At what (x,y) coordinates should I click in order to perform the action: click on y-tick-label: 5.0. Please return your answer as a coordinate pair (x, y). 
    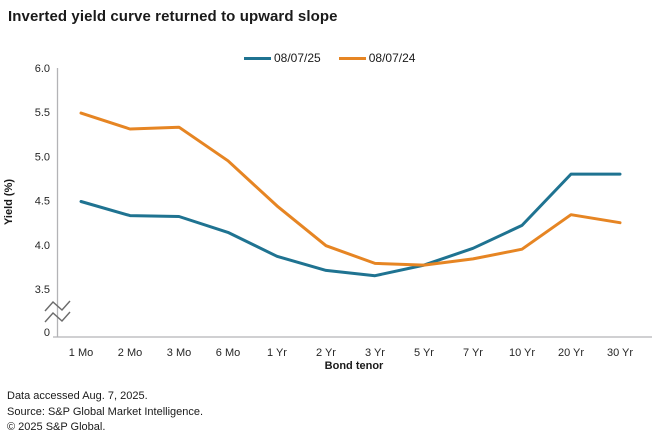
    Looking at the image, I should click on (42, 157).